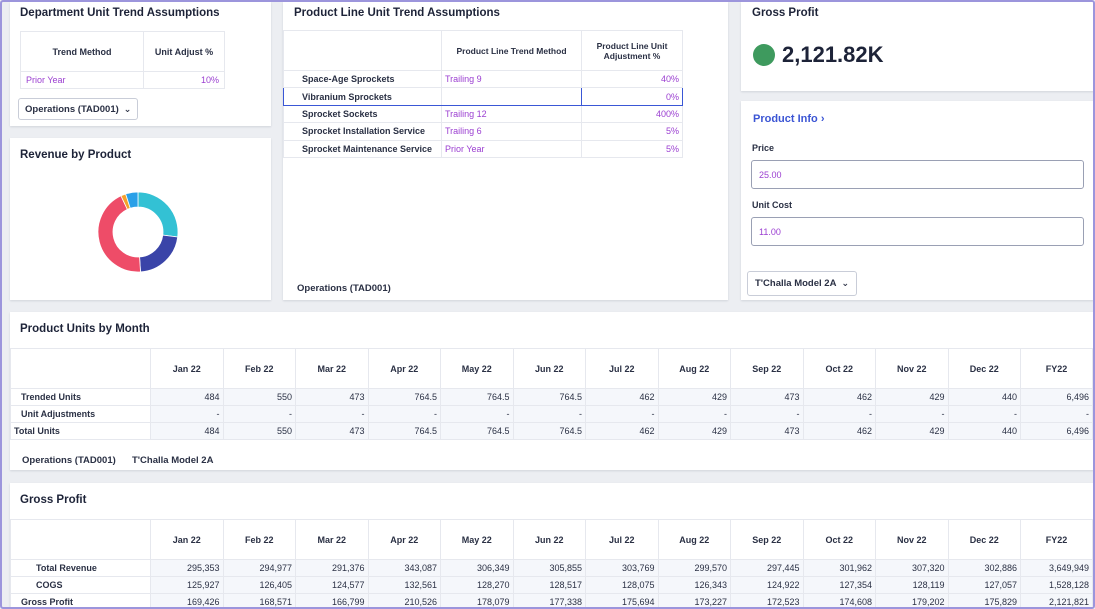  I want to click on value-cell: 2,121,821, so click(1056, 600).